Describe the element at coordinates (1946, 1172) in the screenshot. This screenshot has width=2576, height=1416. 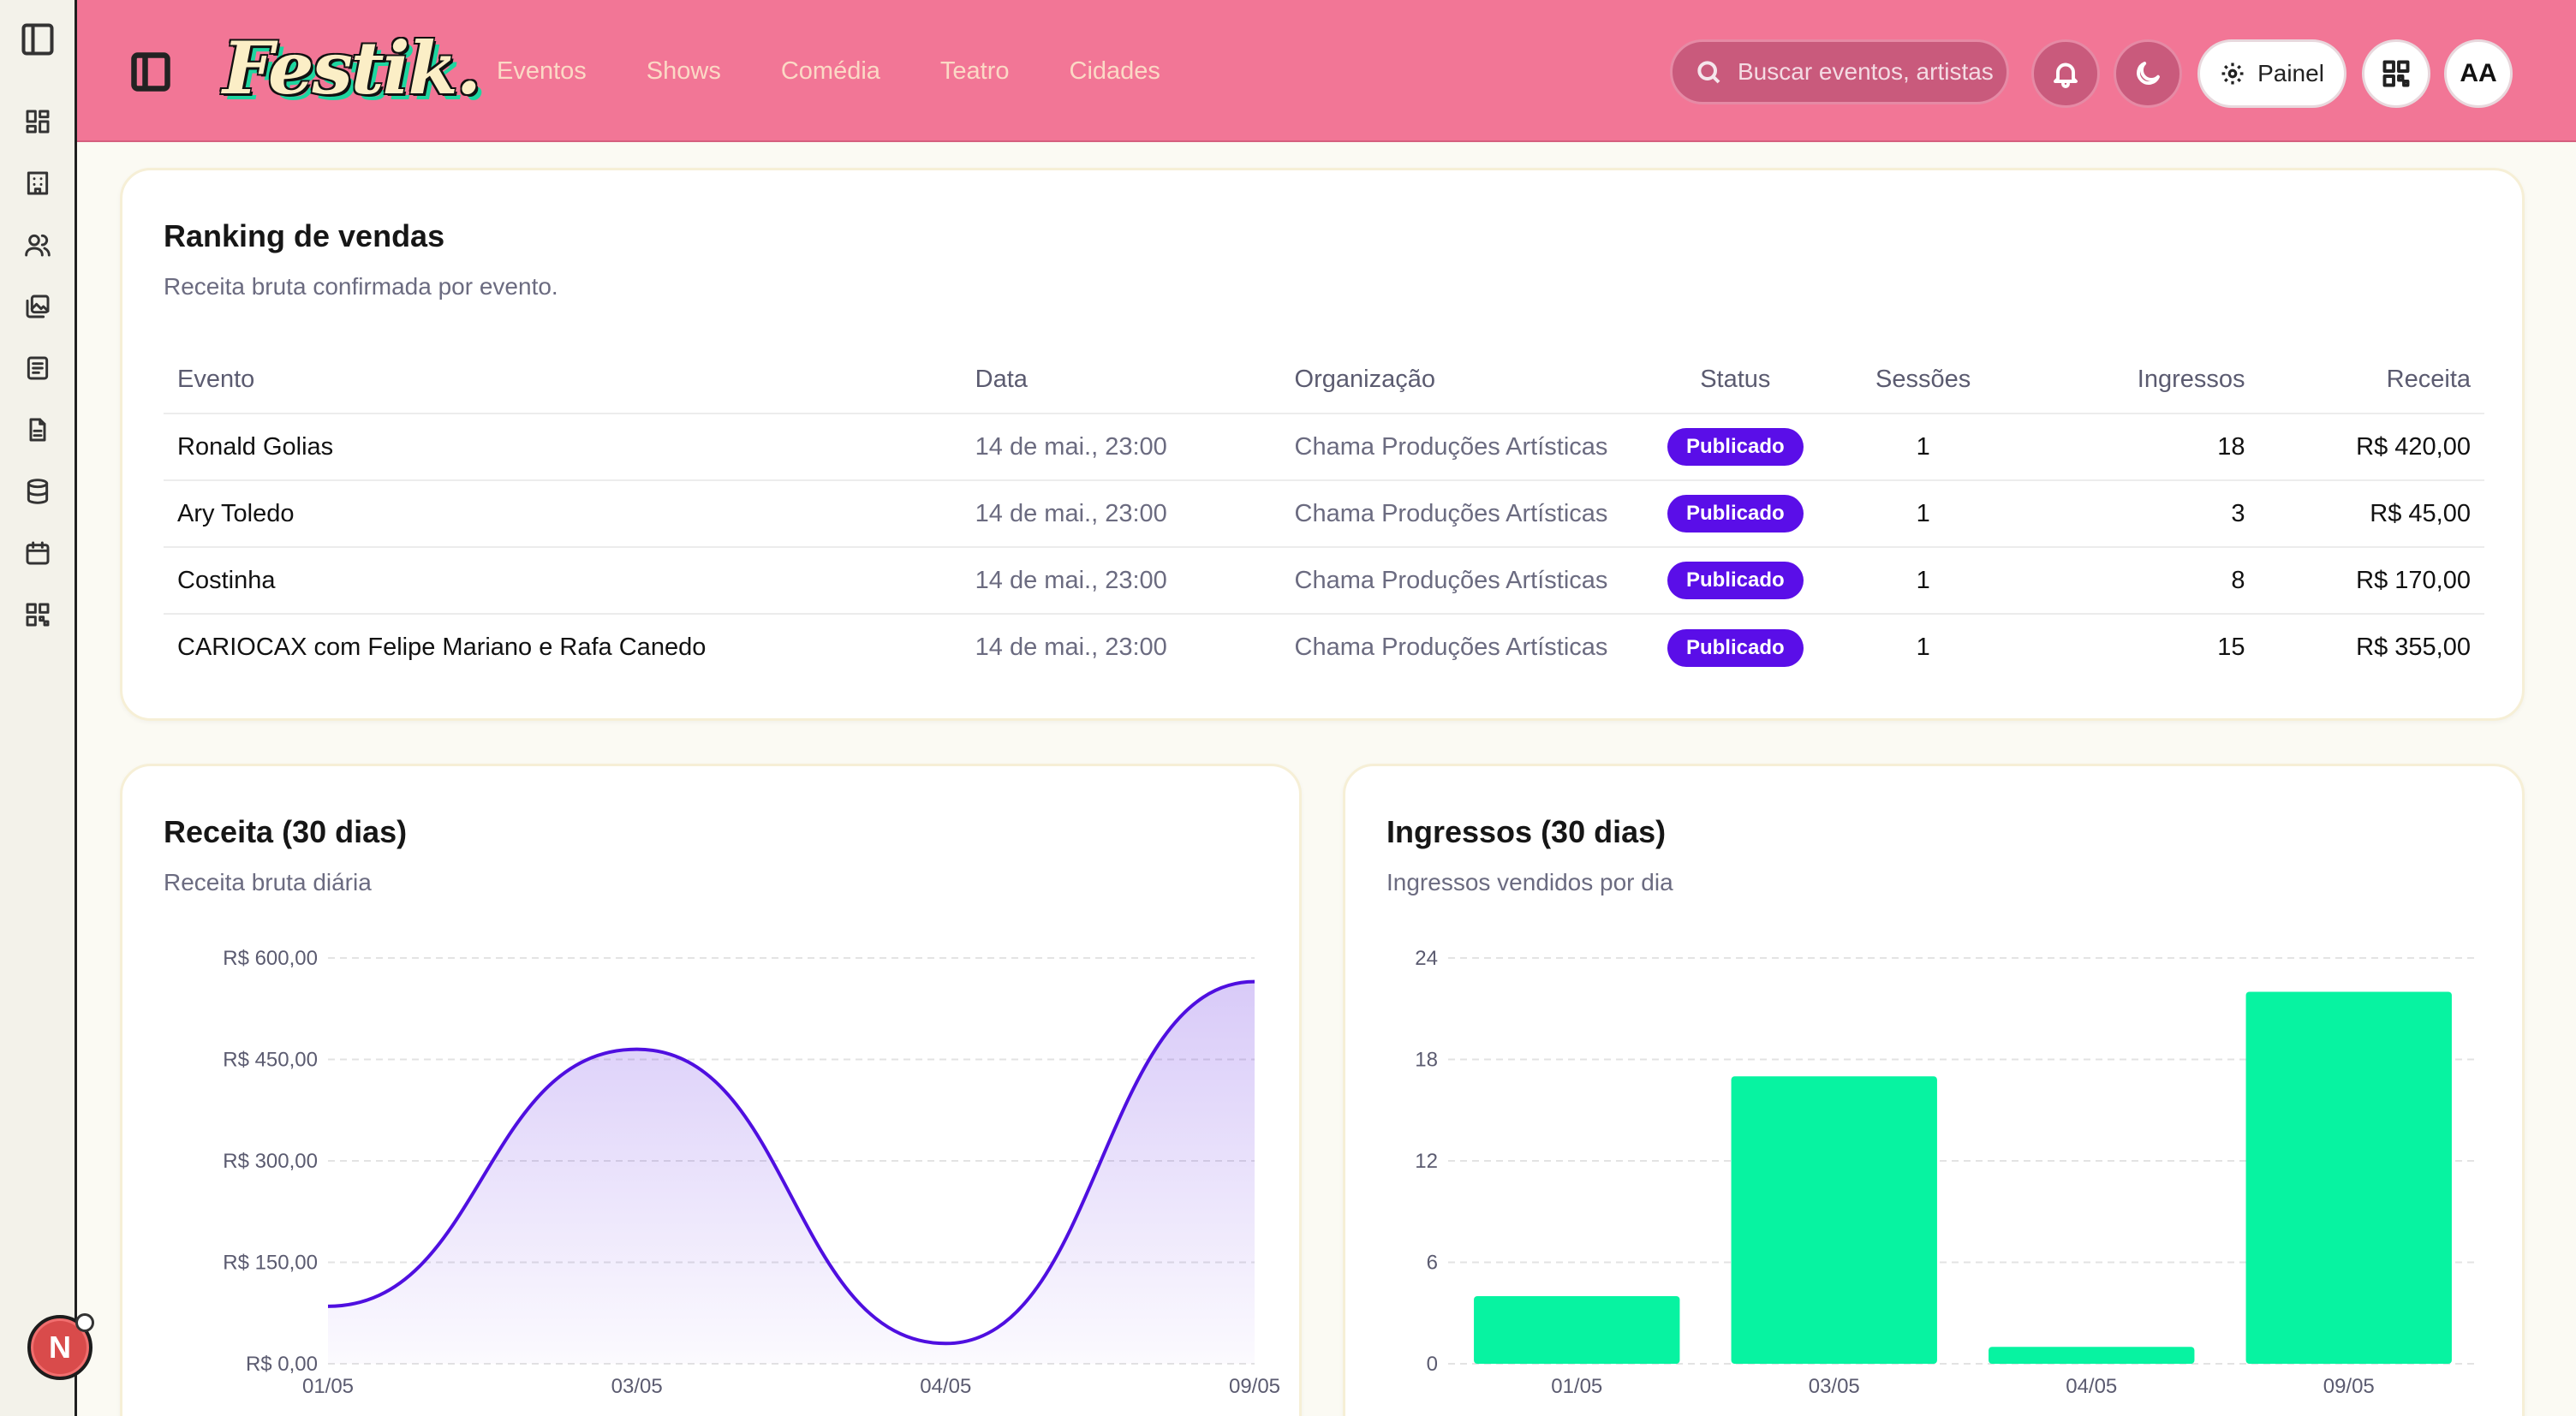
I see `tickets-chart: 0 6 12 18 24 01/05 03/05 04/05 09/05` at that location.